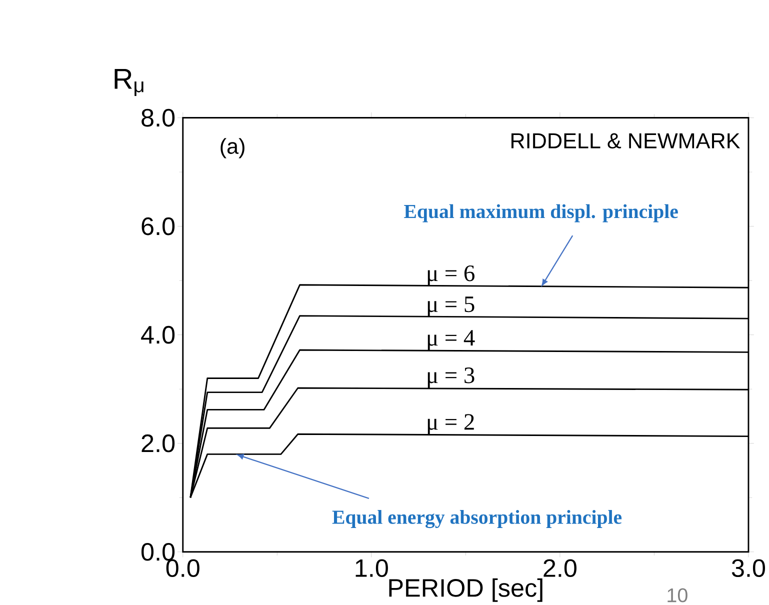 Image resolution: width=769 pixels, height=605 pixels. I want to click on annotation: Equal energy absorption principle, so click(477, 519).